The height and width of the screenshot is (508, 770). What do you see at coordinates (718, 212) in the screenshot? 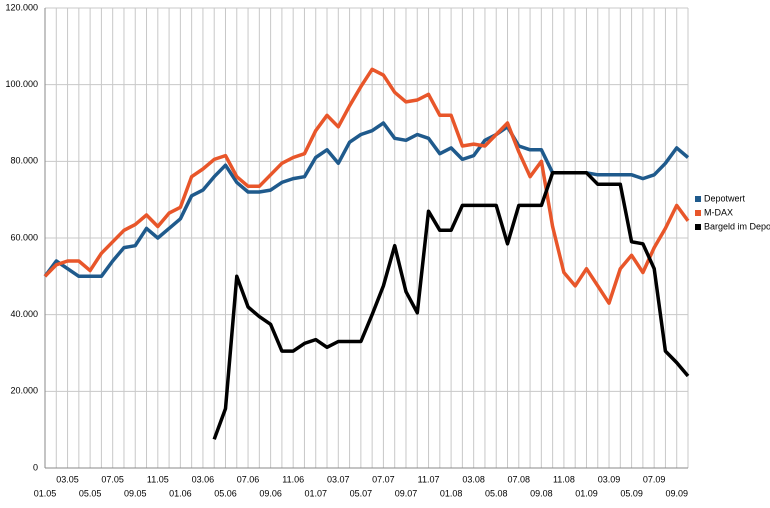
I see `legend-label: M-DAX` at bounding box center [718, 212].